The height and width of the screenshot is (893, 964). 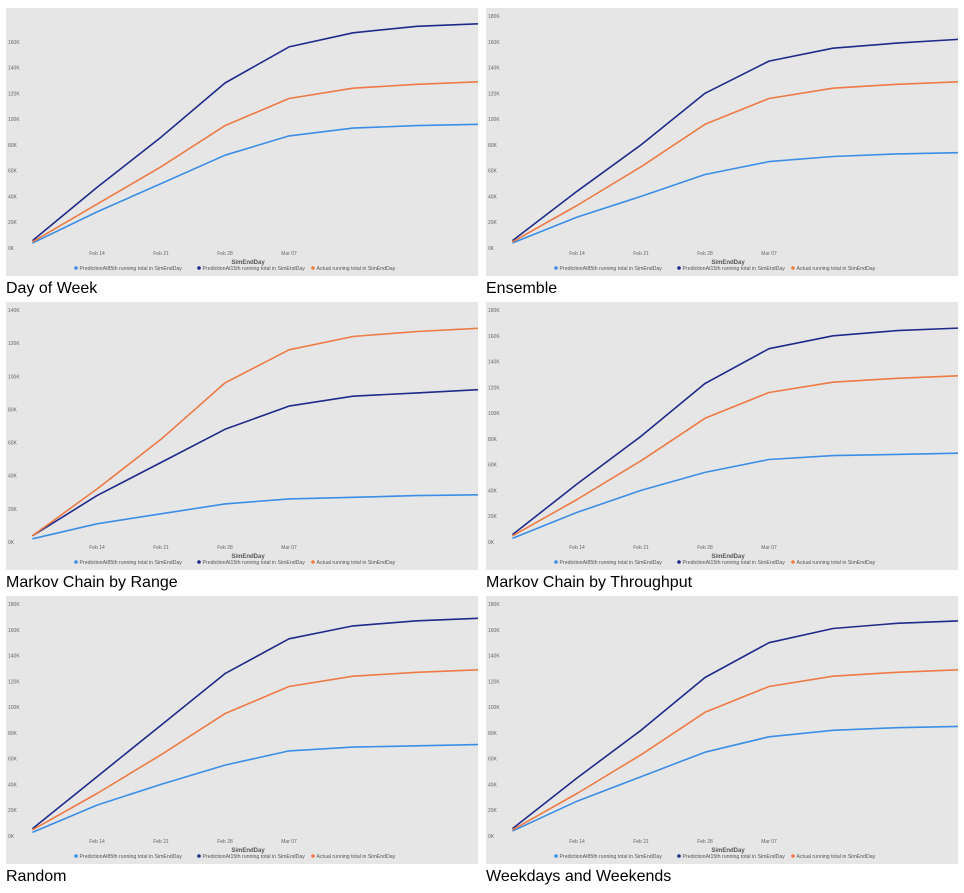 I want to click on chart-caption: Markov Chain by Range, so click(x=92, y=582).